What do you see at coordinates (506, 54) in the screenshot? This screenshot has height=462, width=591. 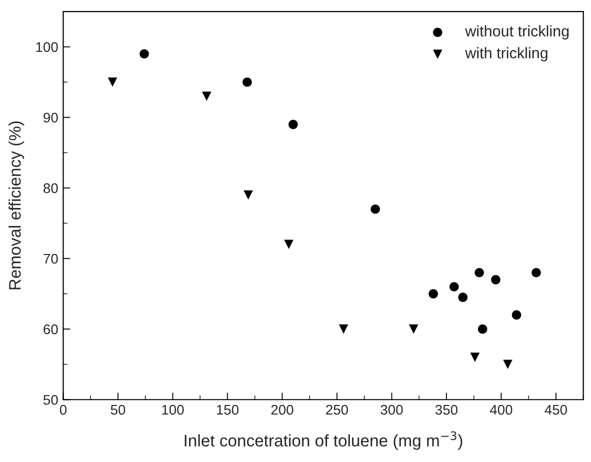 I see `legend-label: with trickling` at bounding box center [506, 54].